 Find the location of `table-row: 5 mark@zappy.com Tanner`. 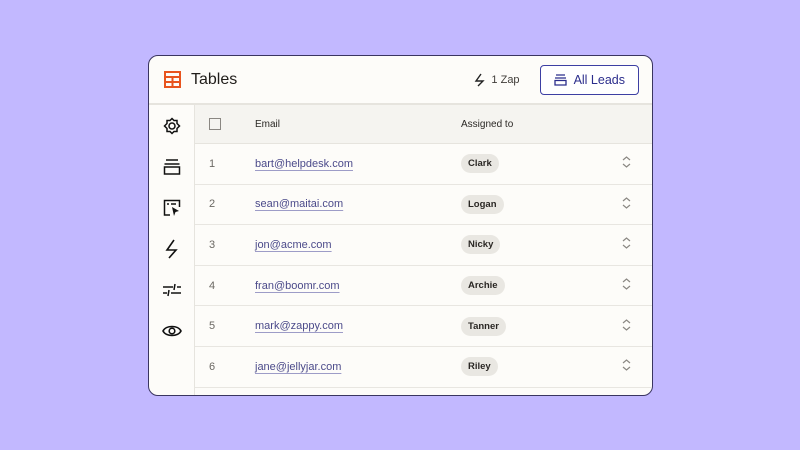

table-row: 5 mark@zappy.com Tanner is located at coordinates (423, 326).